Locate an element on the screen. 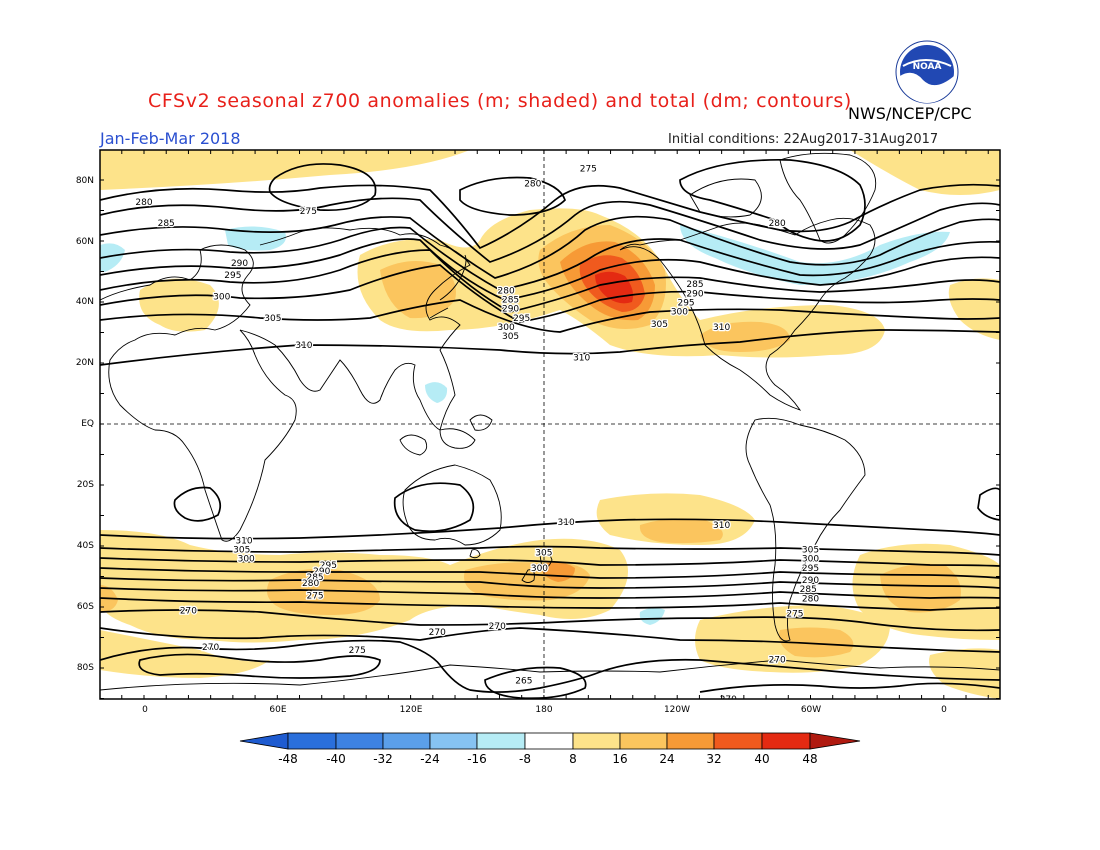 This screenshot has height=850, width=1100. season-label: Jan-Feb-Mar 2018 is located at coordinates (170, 138).